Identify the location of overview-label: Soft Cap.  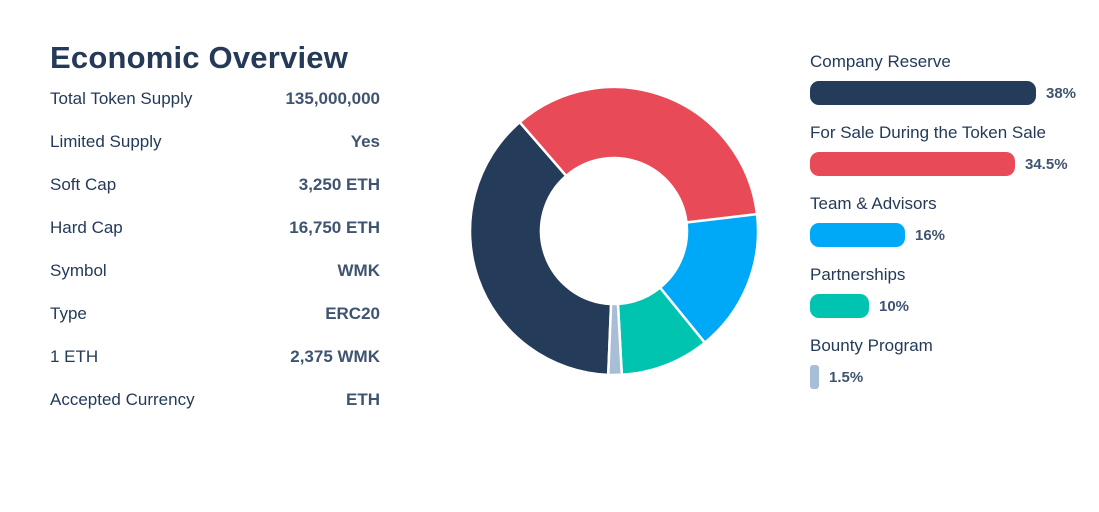
(83, 184).